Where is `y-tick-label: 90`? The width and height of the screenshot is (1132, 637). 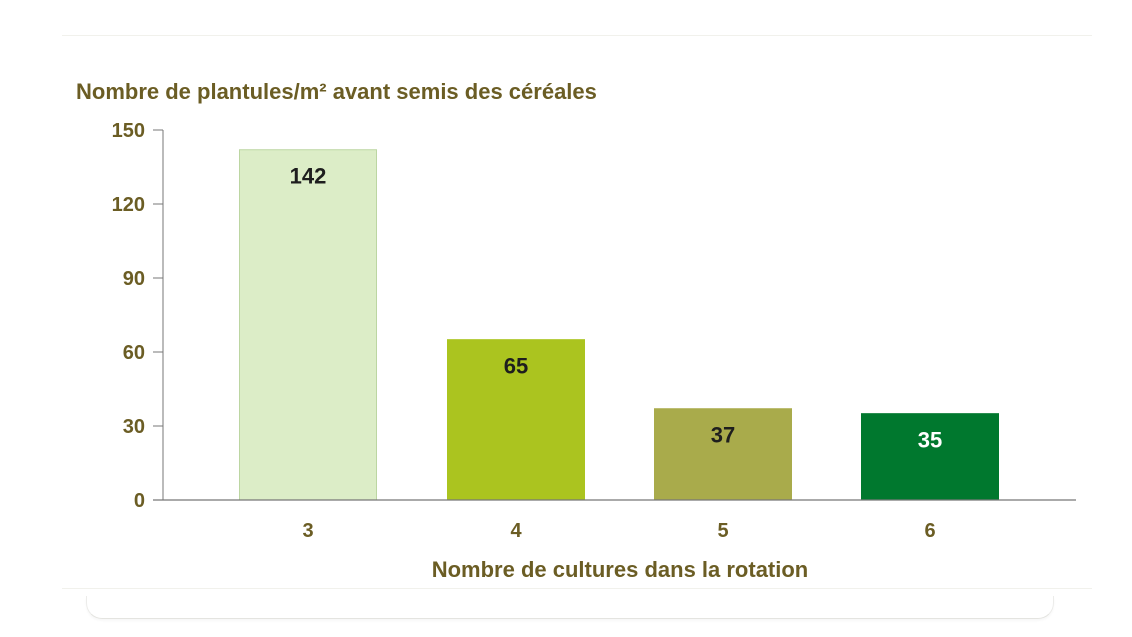
y-tick-label: 90 is located at coordinates (134, 279).